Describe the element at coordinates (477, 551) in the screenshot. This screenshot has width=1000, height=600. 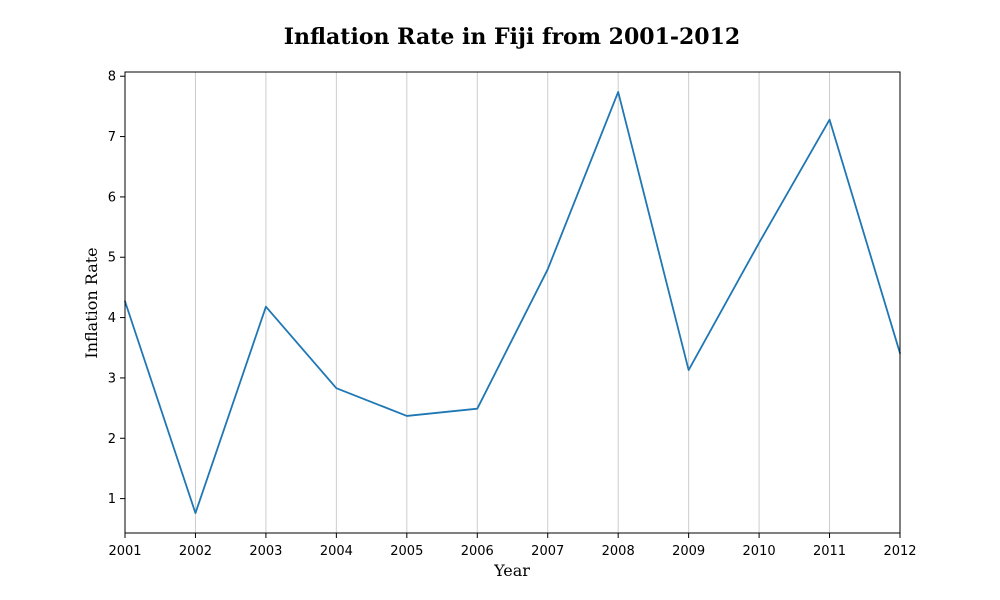
I see `x-tick-label: 2006` at that location.